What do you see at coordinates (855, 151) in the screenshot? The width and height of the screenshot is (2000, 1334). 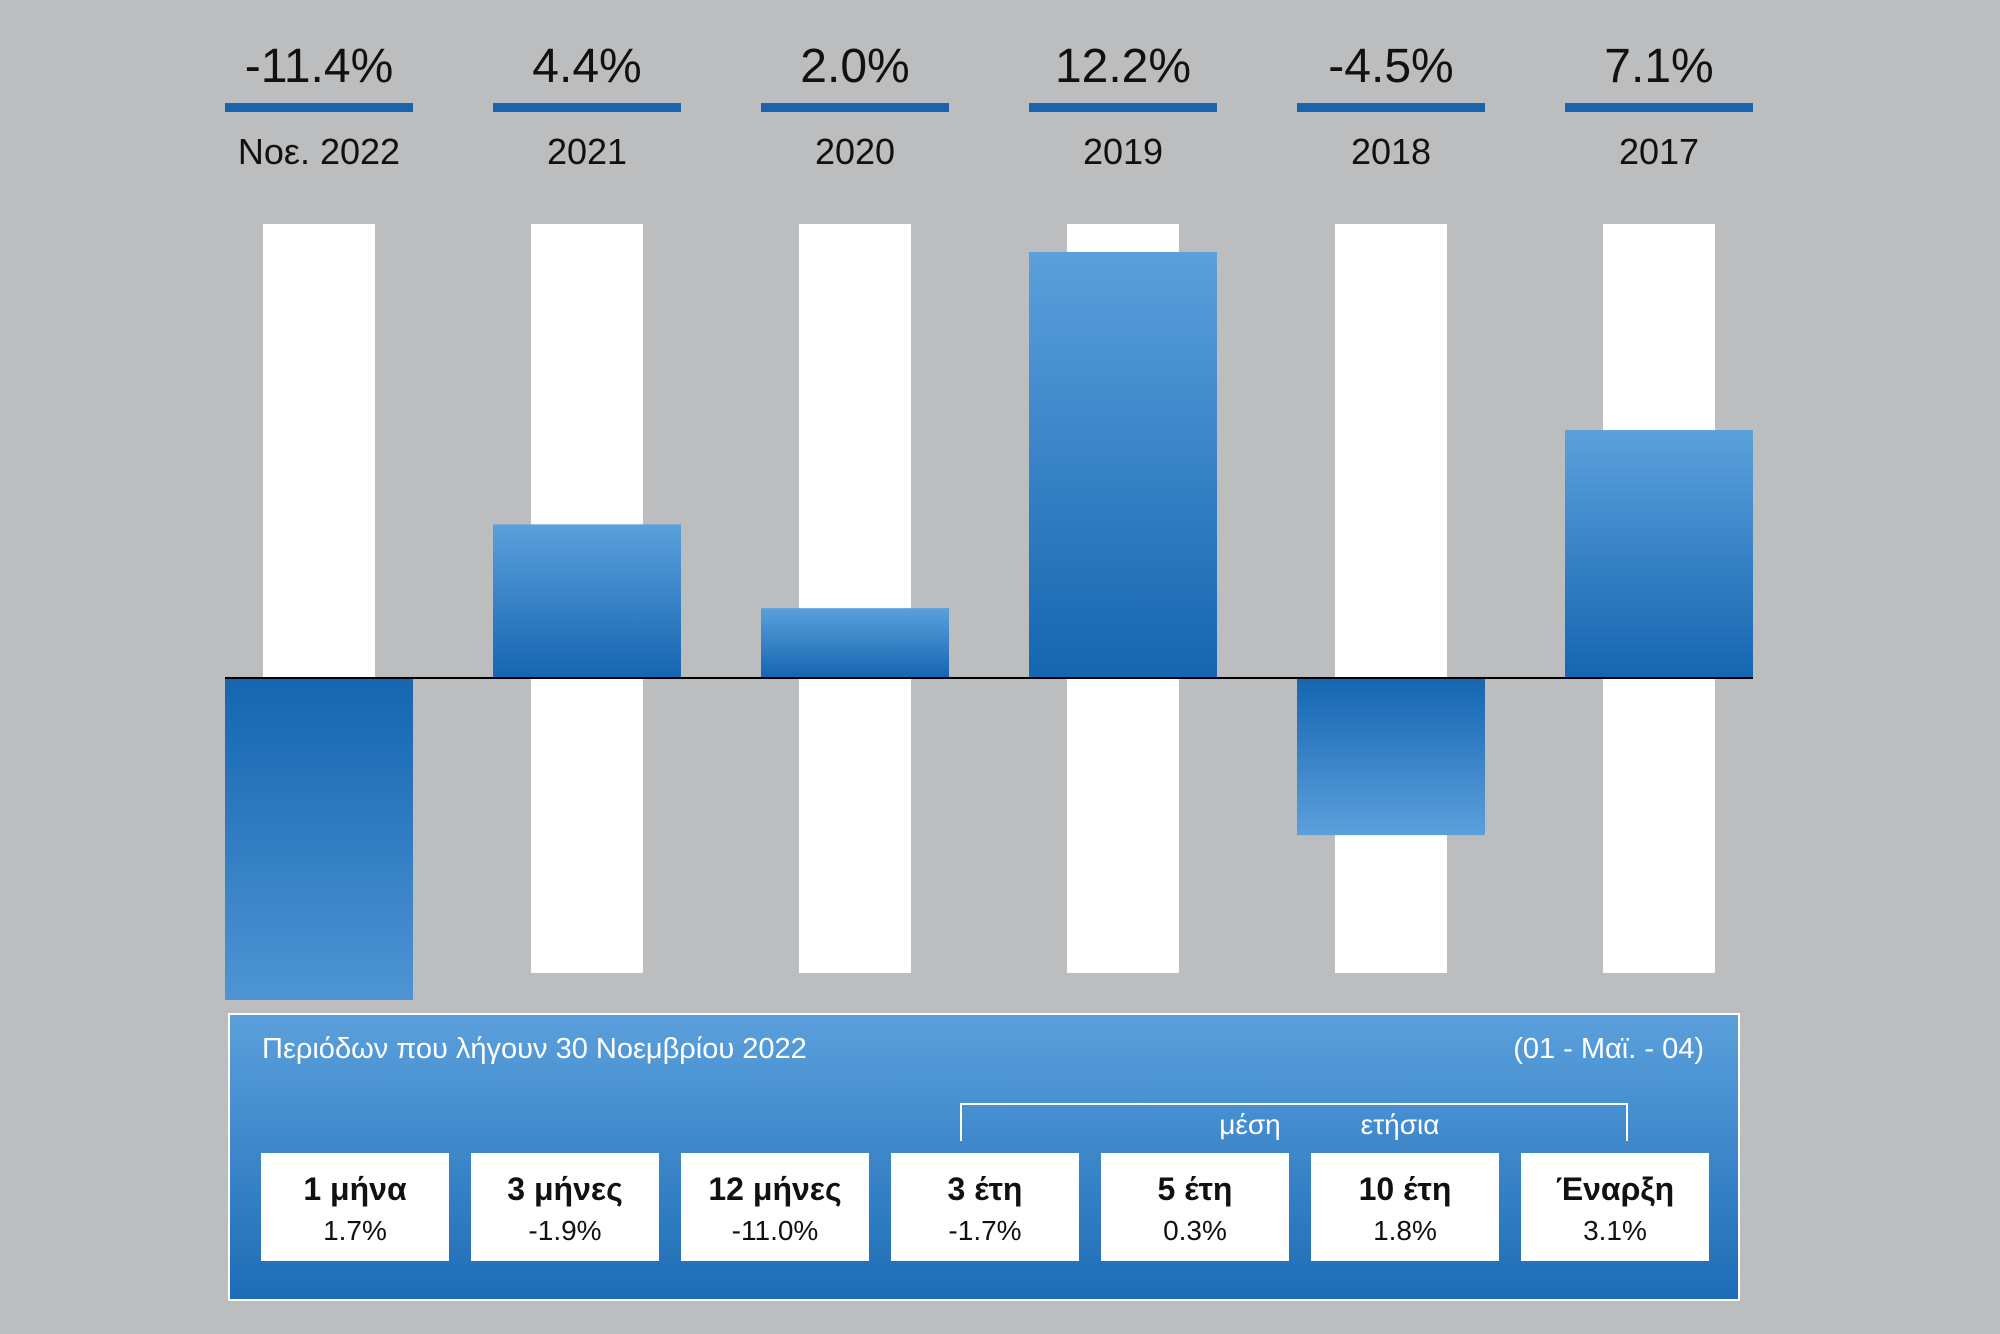 I see `category-label: 2020` at bounding box center [855, 151].